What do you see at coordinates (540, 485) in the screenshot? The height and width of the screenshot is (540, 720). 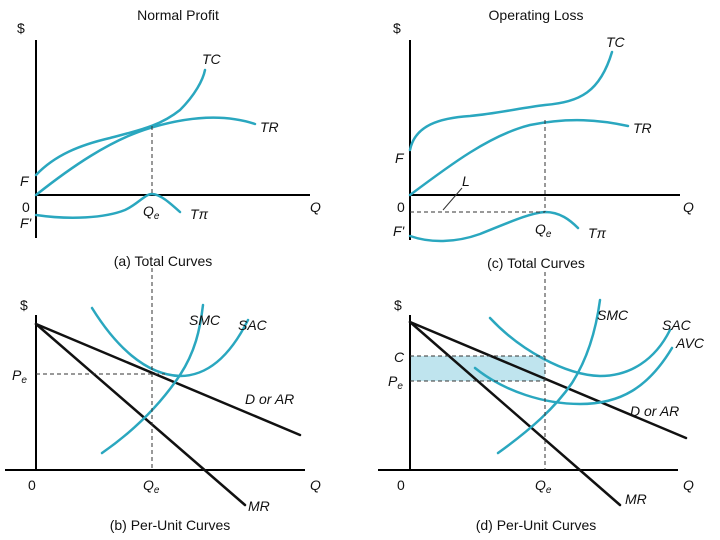 I see `panel-d-qe-q: Q` at bounding box center [540, 485].